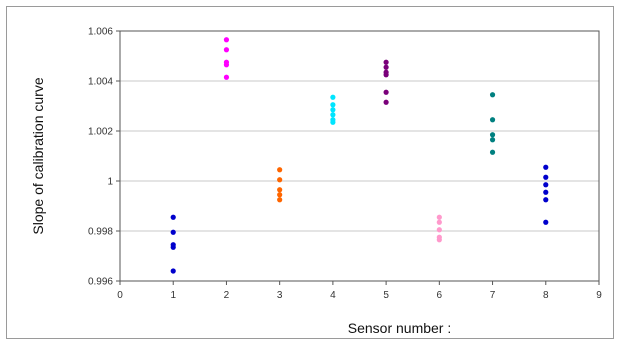  I want to click on y-tick-label: 1.002, so click(100, 132).